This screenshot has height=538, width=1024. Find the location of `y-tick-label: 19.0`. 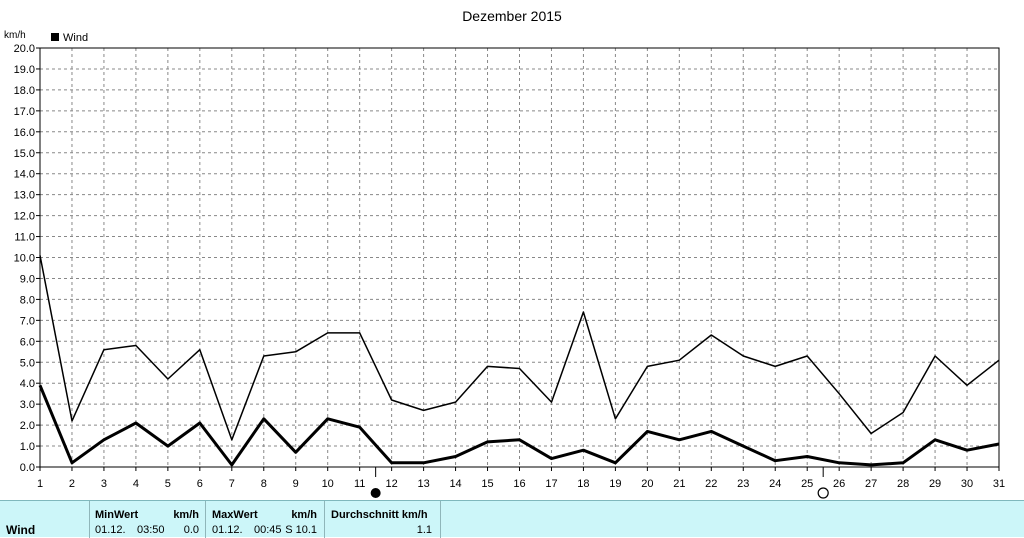

y-tick-label: 19.0 is located at coordinates (24, 70).